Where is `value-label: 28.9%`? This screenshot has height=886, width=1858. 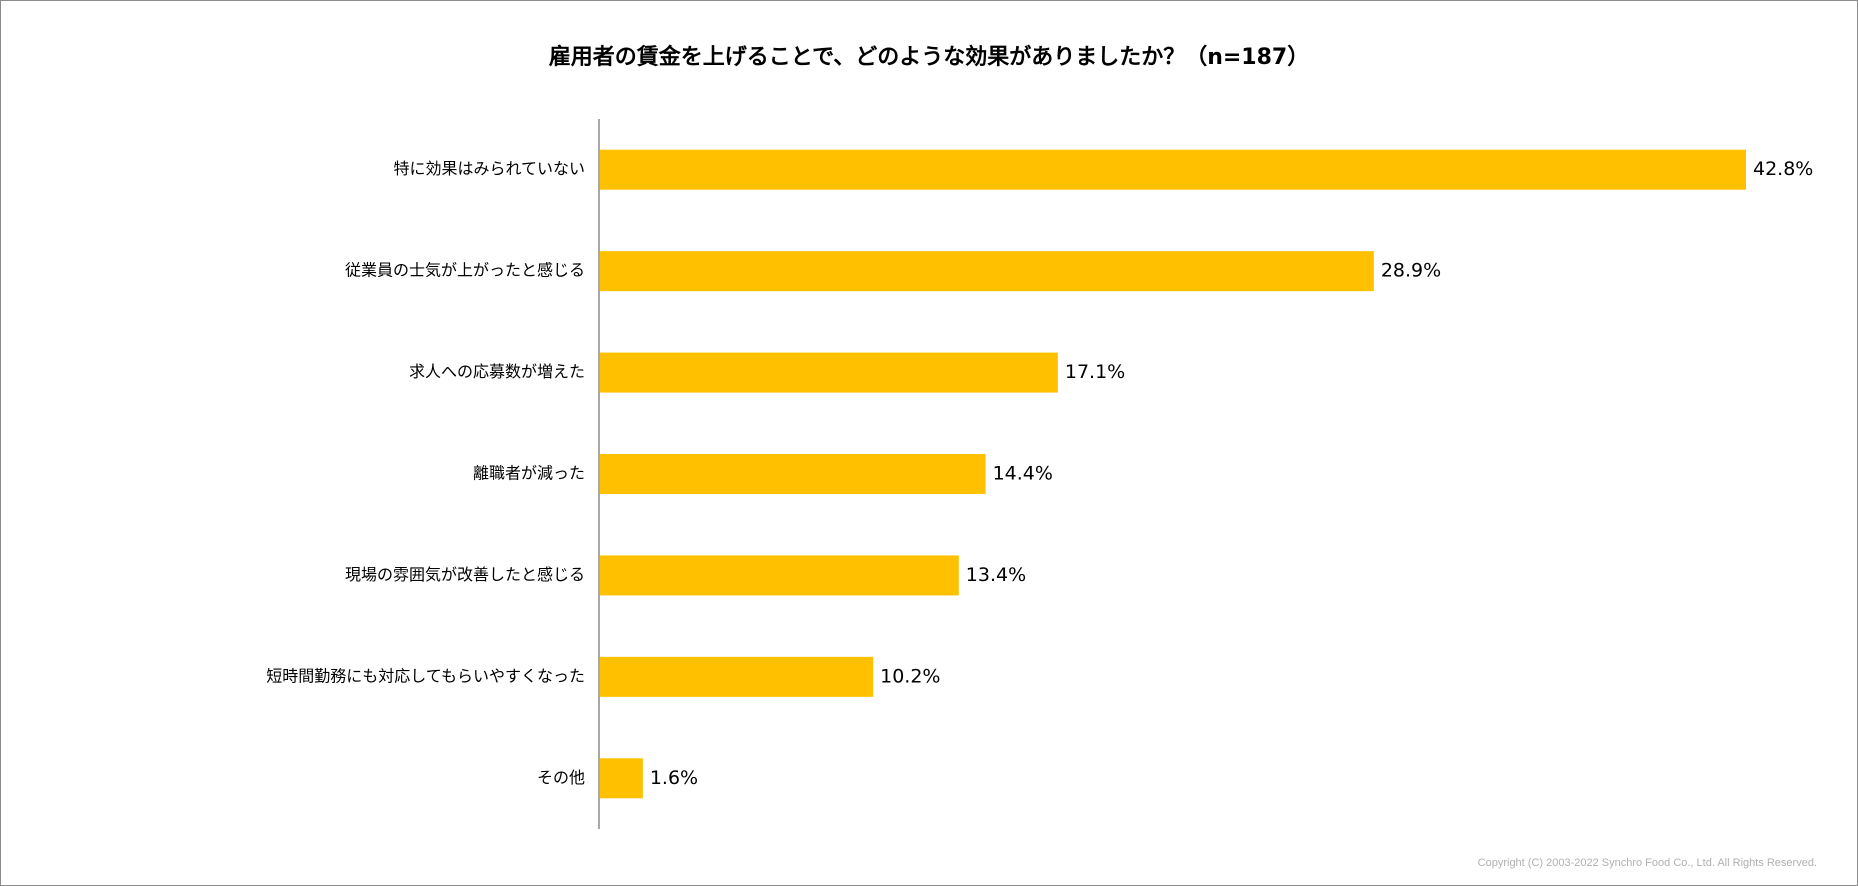 value-label: 28.9% is located at coordinates (1411, 271).